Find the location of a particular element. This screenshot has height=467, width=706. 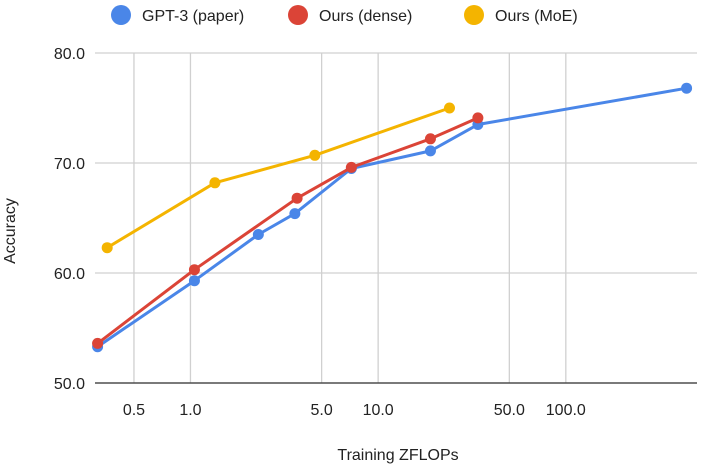

y-axis-ticks: 50.0 60.0 70.0 80.0 is located at coordinates (69, 219).